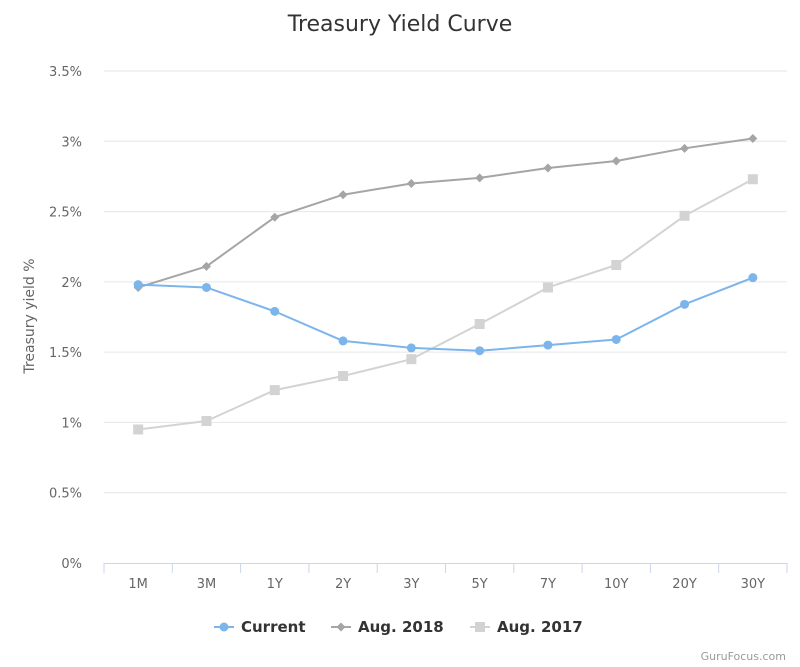 This screenshot has height=667, width=800. What do you see at coordinates (480, 584) in the screenshot?
I see `x-tick-label: 5Y` at bounding box center [480, 584].